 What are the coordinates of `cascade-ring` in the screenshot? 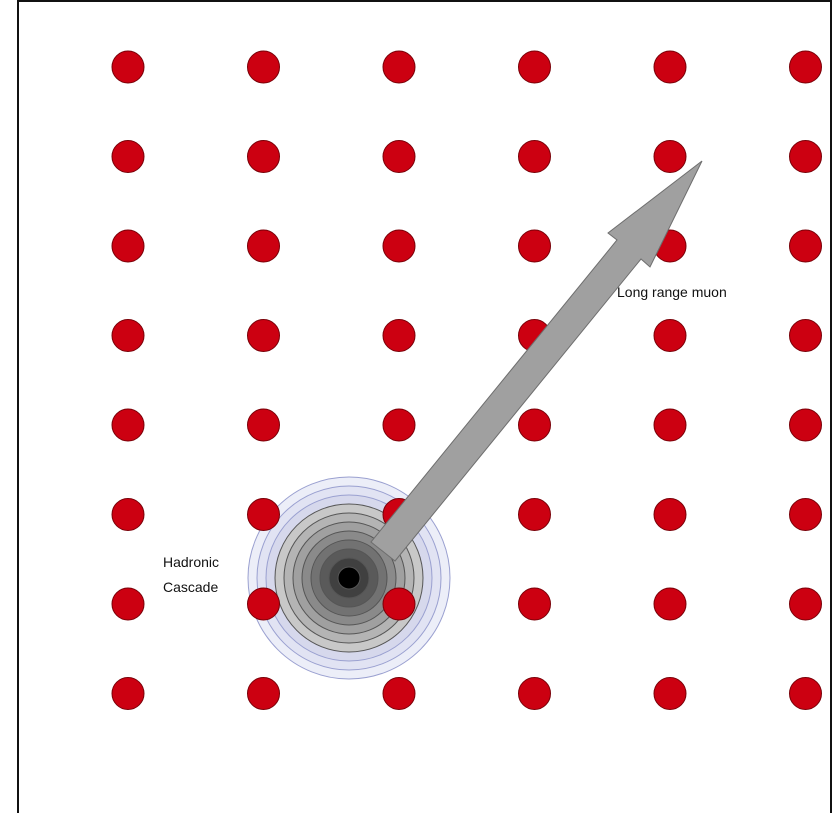 It's located at (349, 578).